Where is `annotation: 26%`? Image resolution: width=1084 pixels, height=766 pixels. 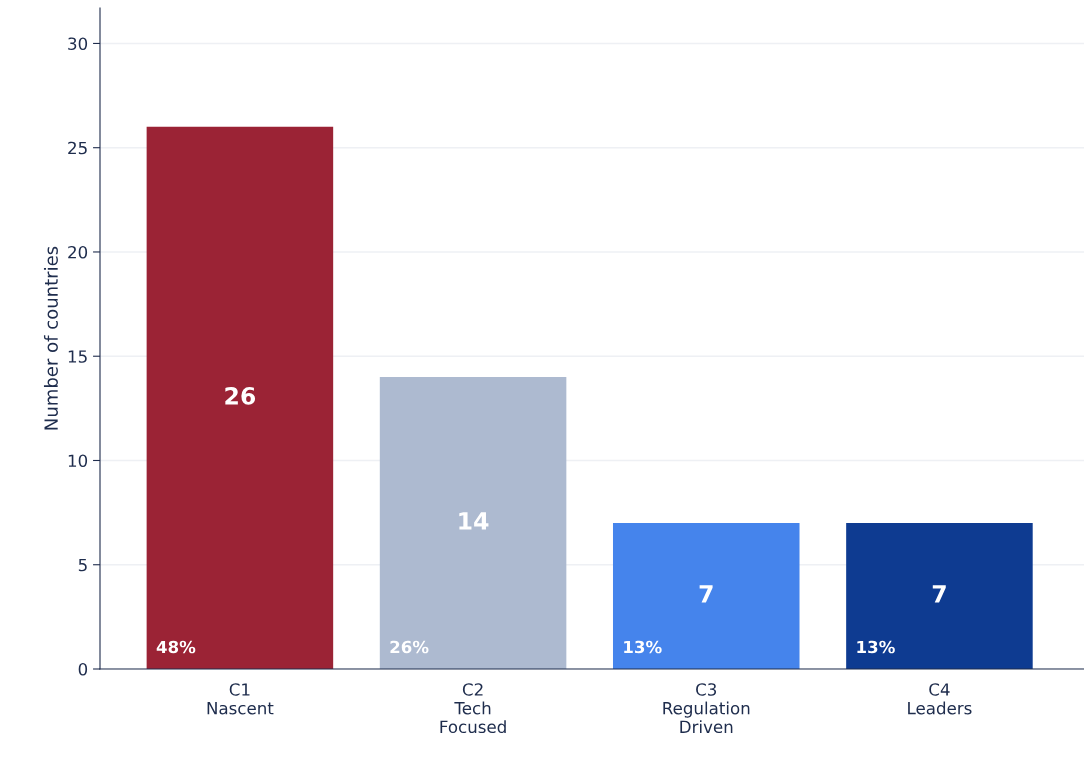
annotation: 26% is located at coordinates (409, 647).